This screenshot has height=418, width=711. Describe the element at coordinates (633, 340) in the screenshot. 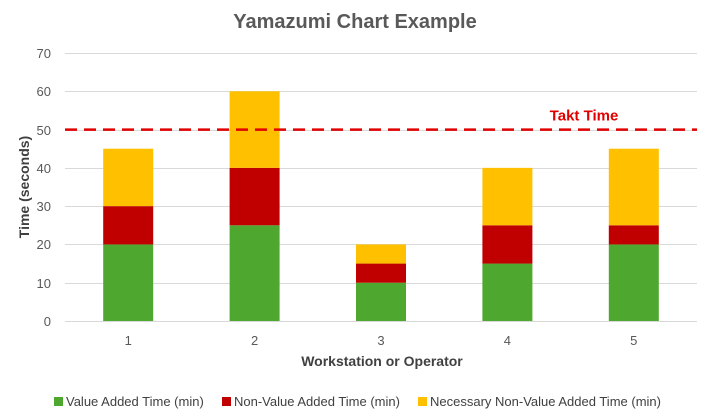

I see `x-tick-label: 5` at that location.